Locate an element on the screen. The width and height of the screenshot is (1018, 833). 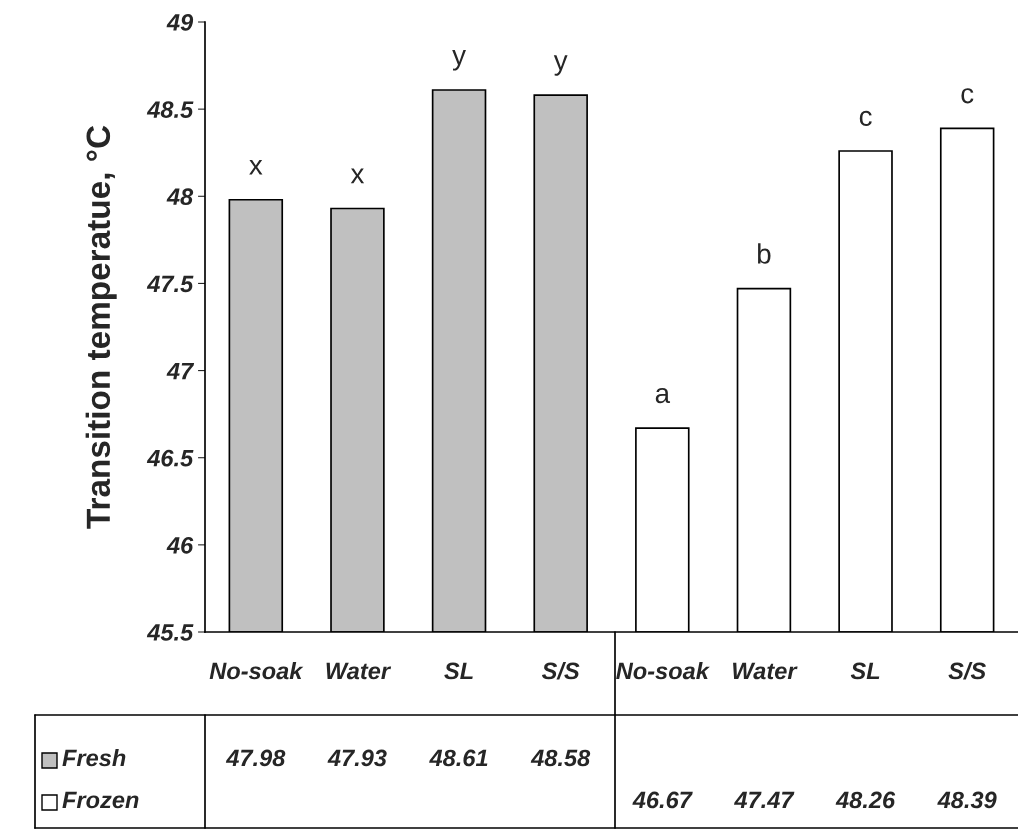
y-tick-label: 47 is located at coordinates (180, 371).